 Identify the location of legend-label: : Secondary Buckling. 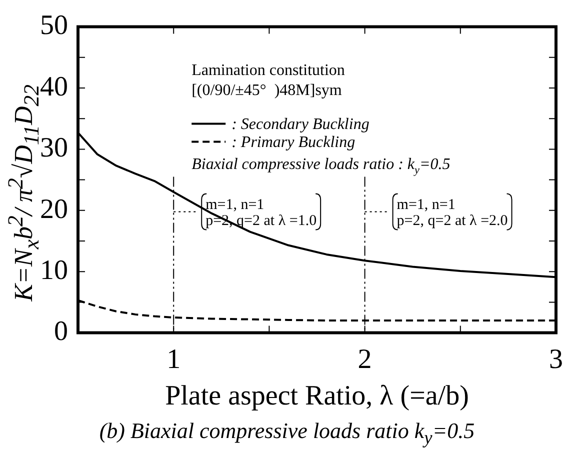
(301, 124).